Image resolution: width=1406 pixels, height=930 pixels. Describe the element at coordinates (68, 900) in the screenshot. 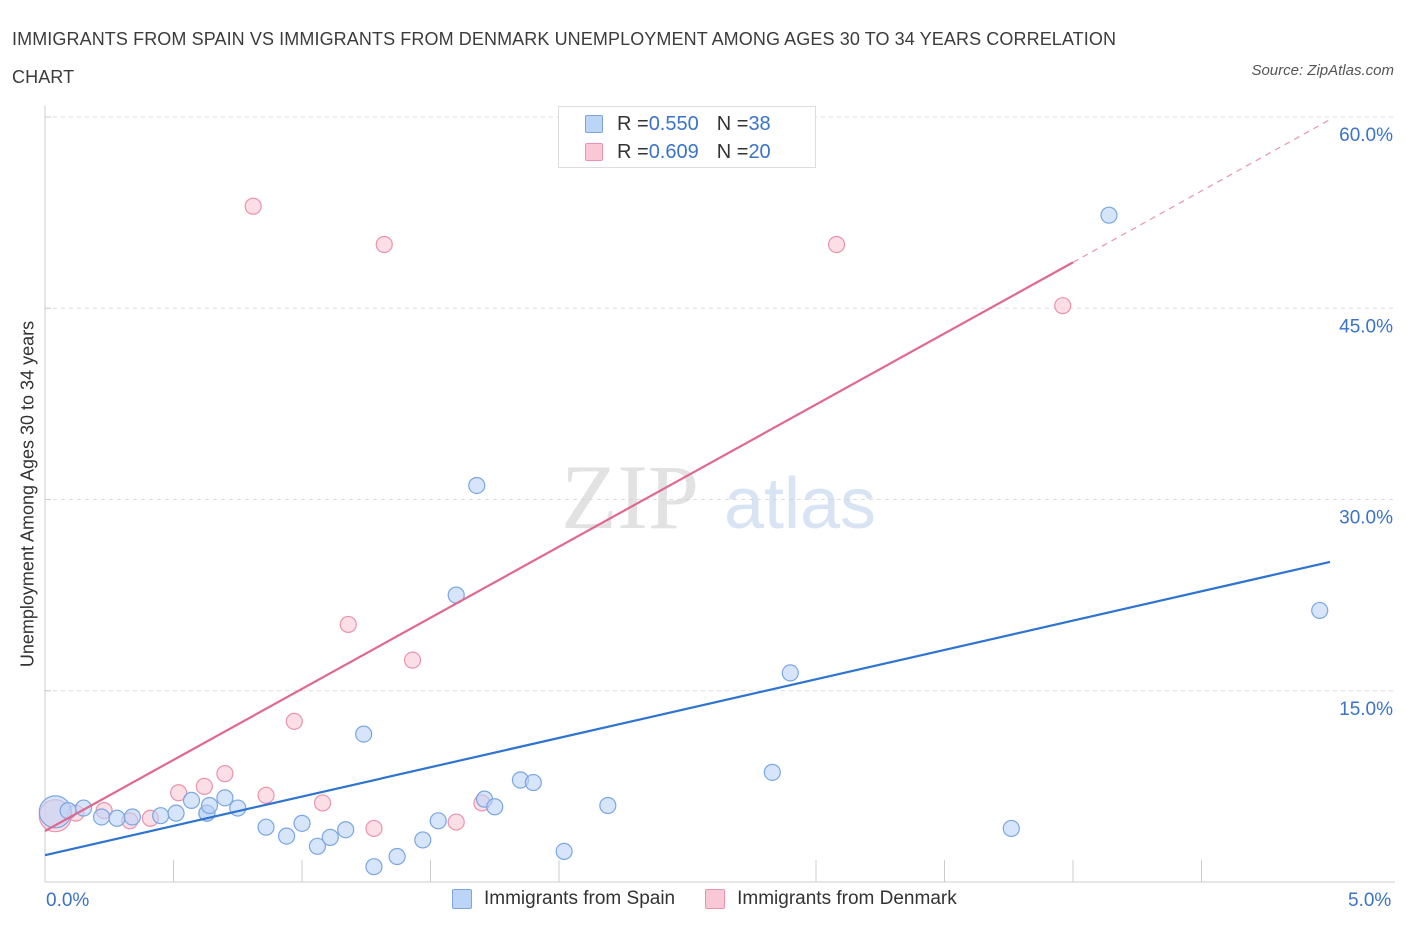

I see `x-tick-label-min: 0.0%` at that location.